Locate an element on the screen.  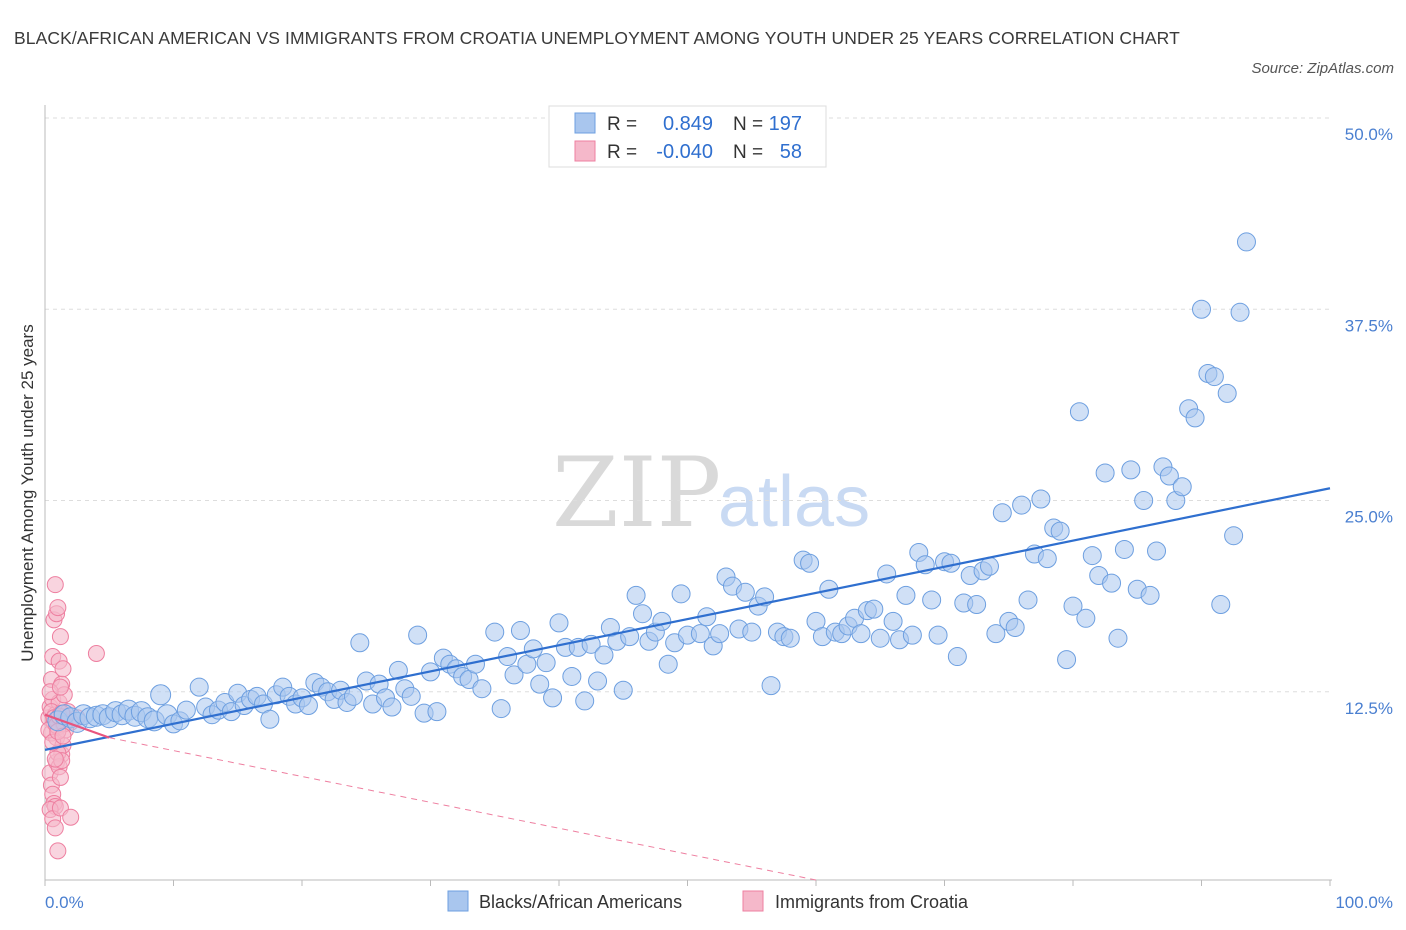
watermark-zip: ZIP is located at coordinates (636, 493).